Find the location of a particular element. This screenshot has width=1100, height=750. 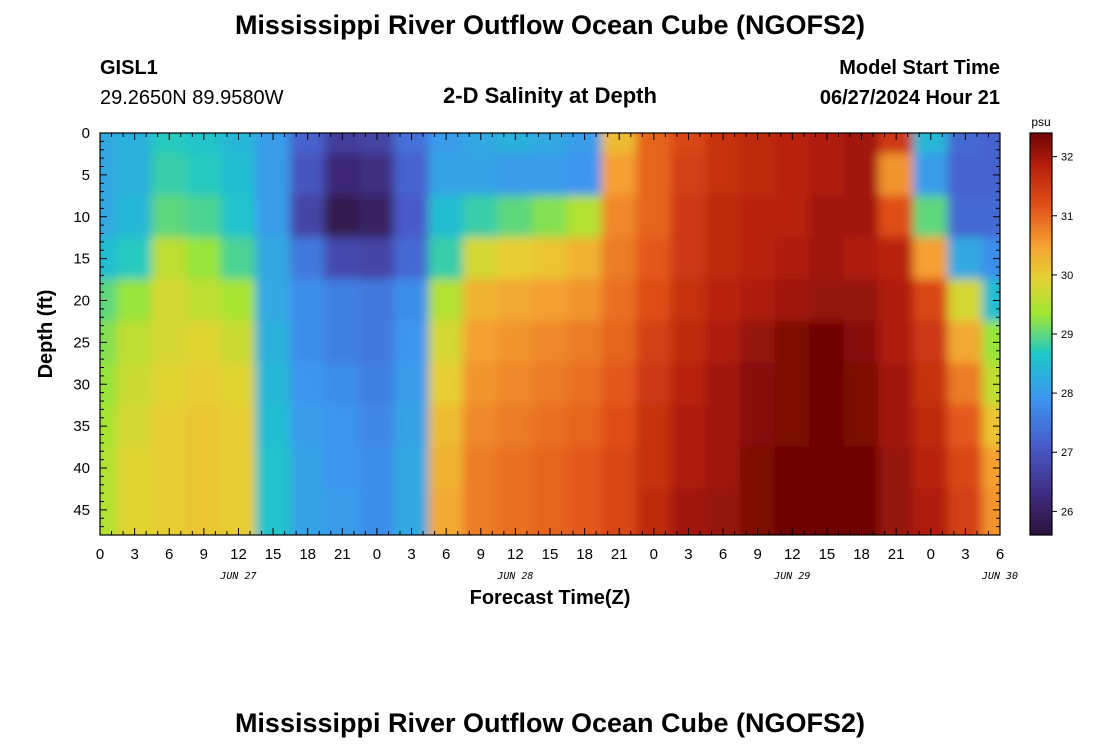

x-tick-label: 18 is located at coordinates (584, 554).